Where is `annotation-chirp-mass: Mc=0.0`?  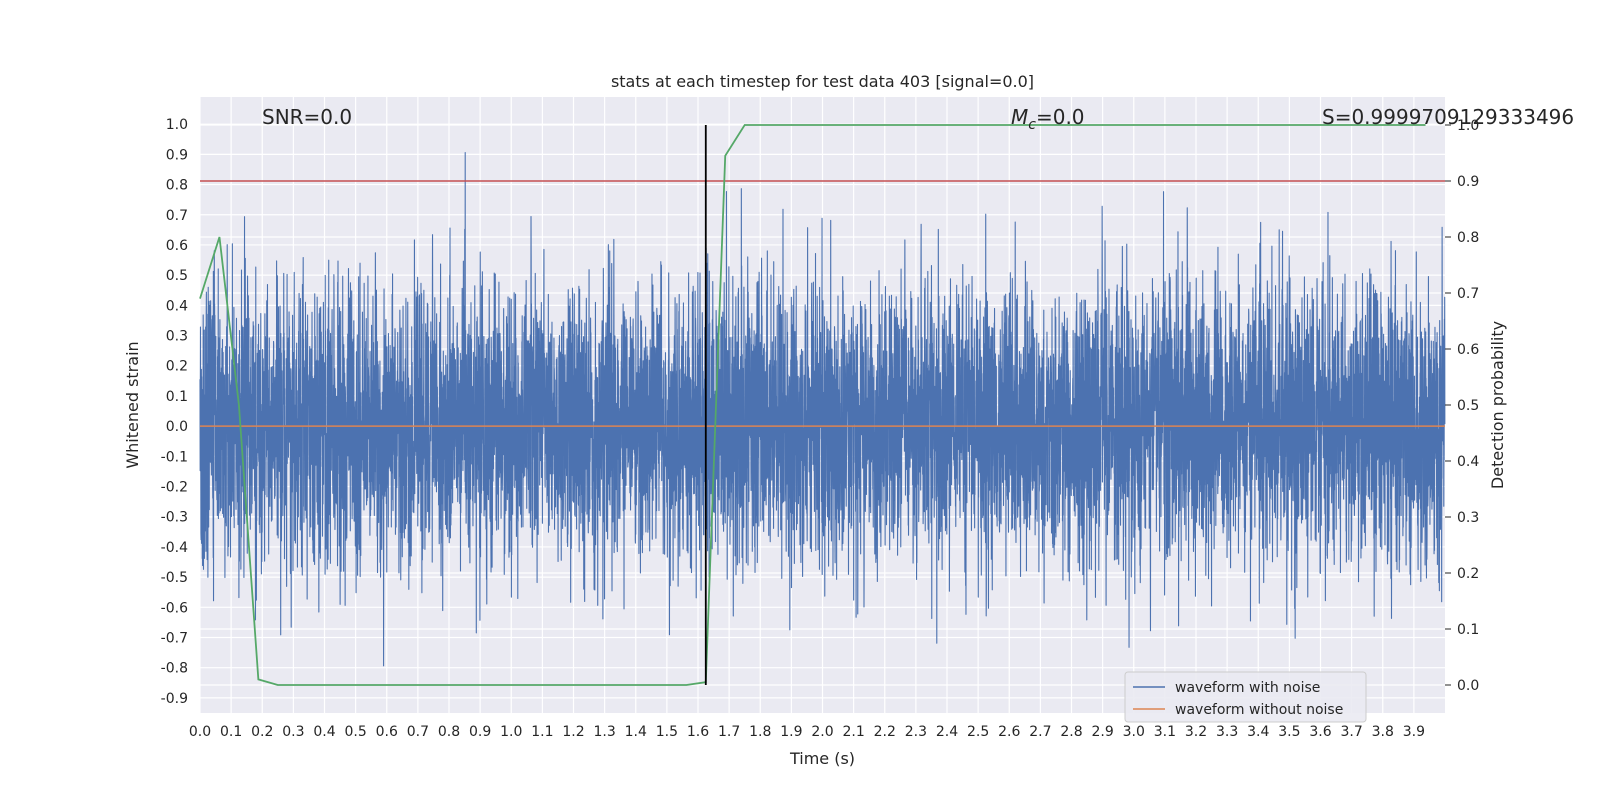
annotation-chirp-mass: Mc=0.0 is located at coordinates (1048, 119).